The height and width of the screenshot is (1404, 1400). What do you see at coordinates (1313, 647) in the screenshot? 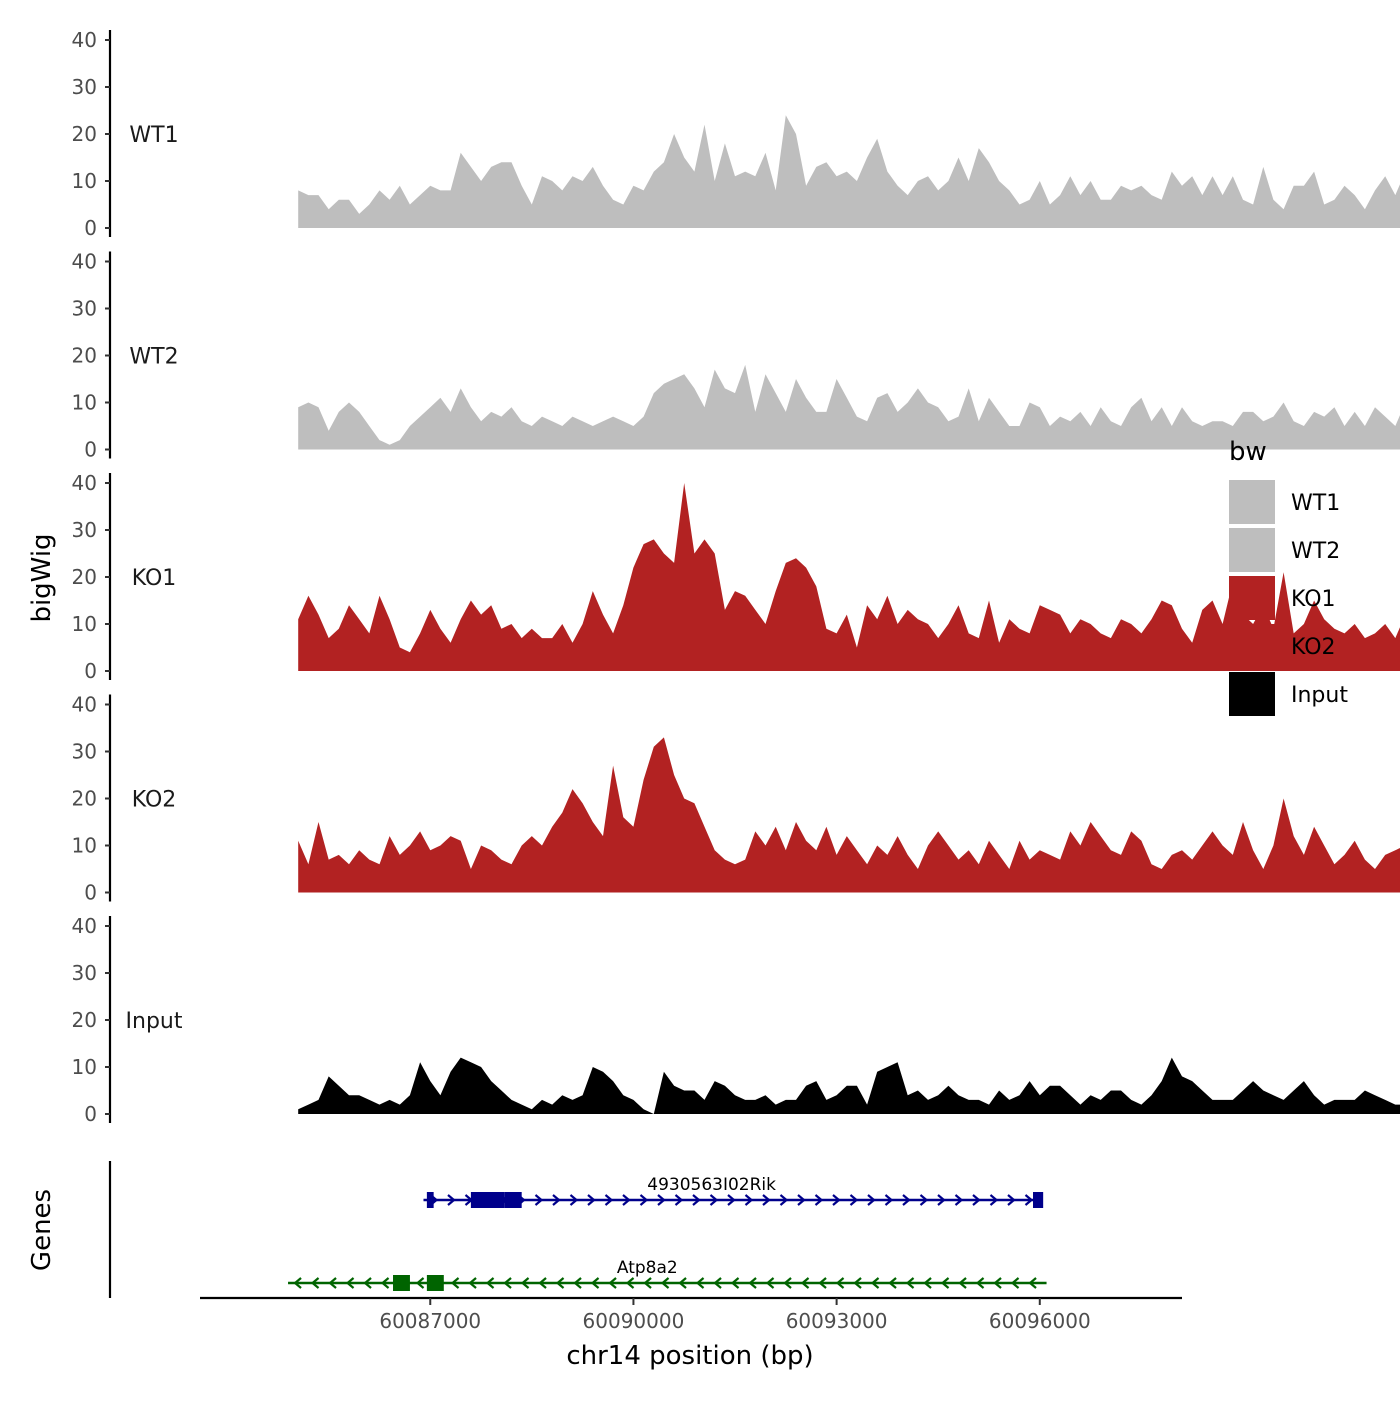
I see `legend-label: KO2` at bounding box center [1313, 647].